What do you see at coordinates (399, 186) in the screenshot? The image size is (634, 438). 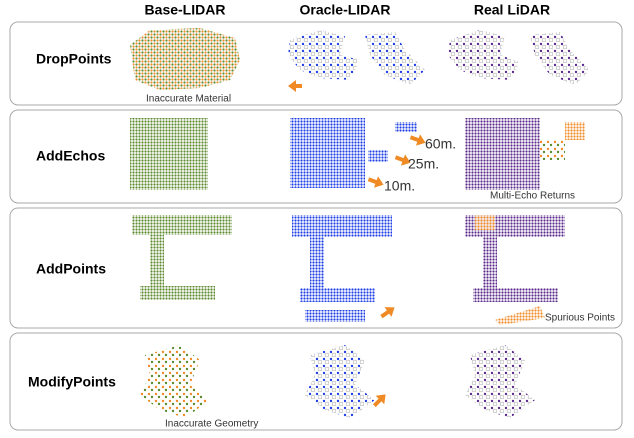 I see `annotation: 10m.` at bounding box center [399, 186].